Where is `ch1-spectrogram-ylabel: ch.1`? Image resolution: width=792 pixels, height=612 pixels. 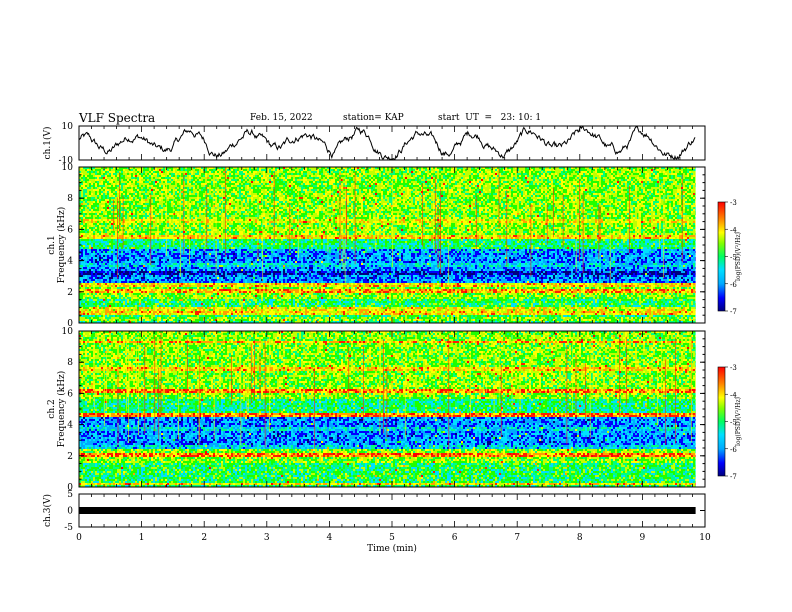 ch1-spectrogram-ylabel: ch.1 is located at coordinates (52, 244).